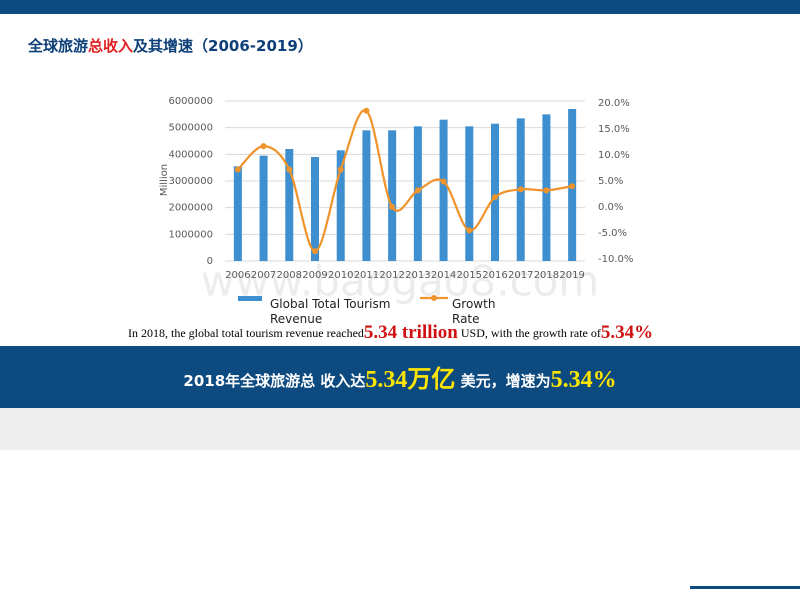 Image resolution: width=800 pixels, height=604 pixels. Describe the element at coordinates (274, 381) in the screenshot. I see `summary-text: 2018年全球旅游总 收入达` at that location.